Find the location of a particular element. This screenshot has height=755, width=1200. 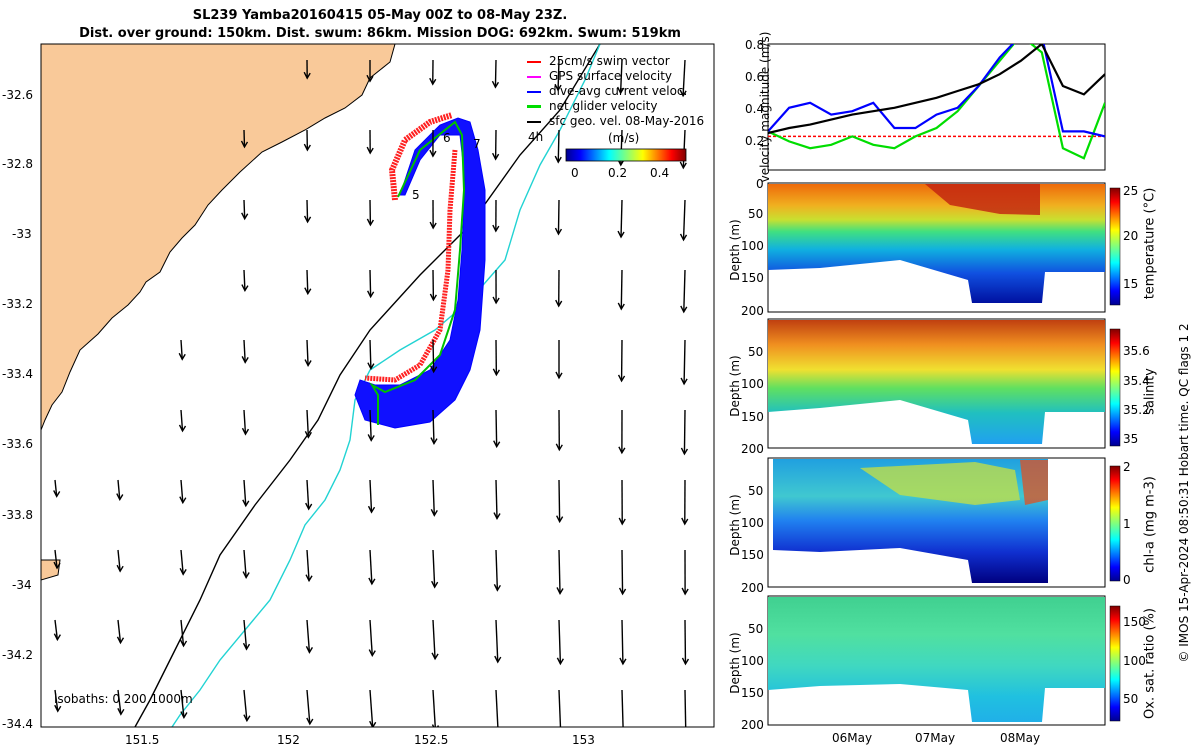

temperature-colorbar is located at coordinates (1115, 246).